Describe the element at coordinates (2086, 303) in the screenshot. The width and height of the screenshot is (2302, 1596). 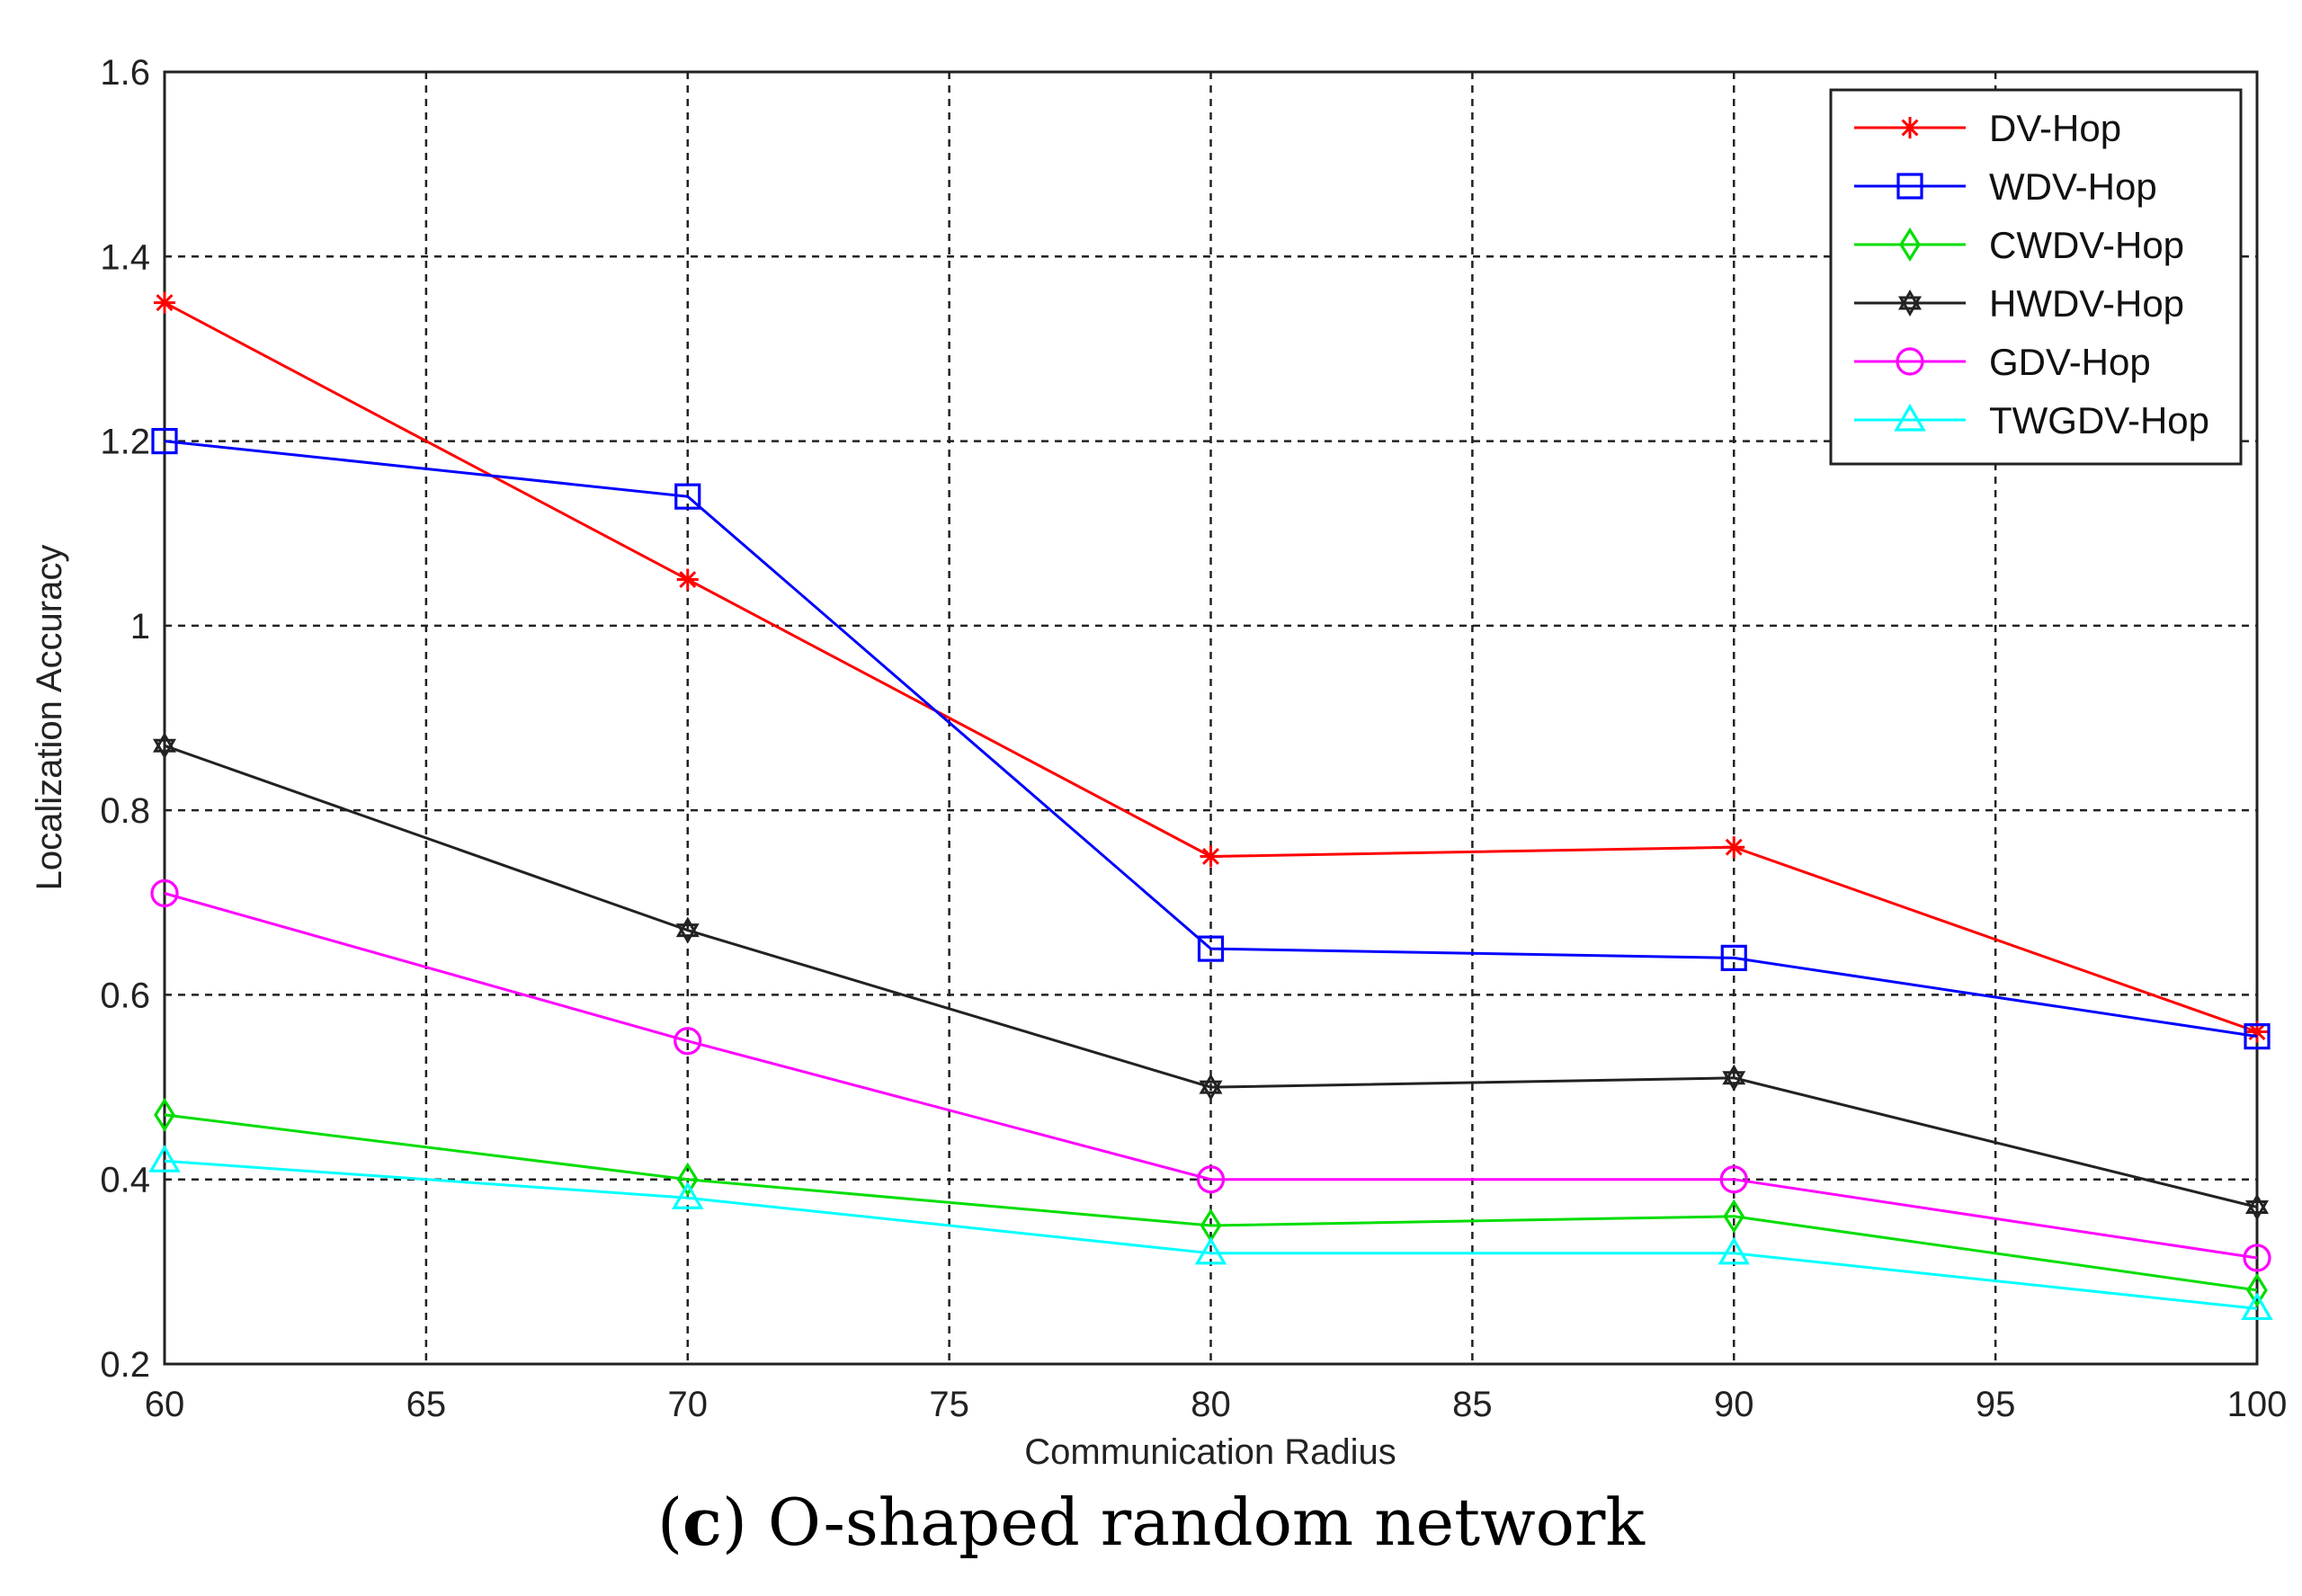
I see `legend-label: HWDV-Hop` at that location.